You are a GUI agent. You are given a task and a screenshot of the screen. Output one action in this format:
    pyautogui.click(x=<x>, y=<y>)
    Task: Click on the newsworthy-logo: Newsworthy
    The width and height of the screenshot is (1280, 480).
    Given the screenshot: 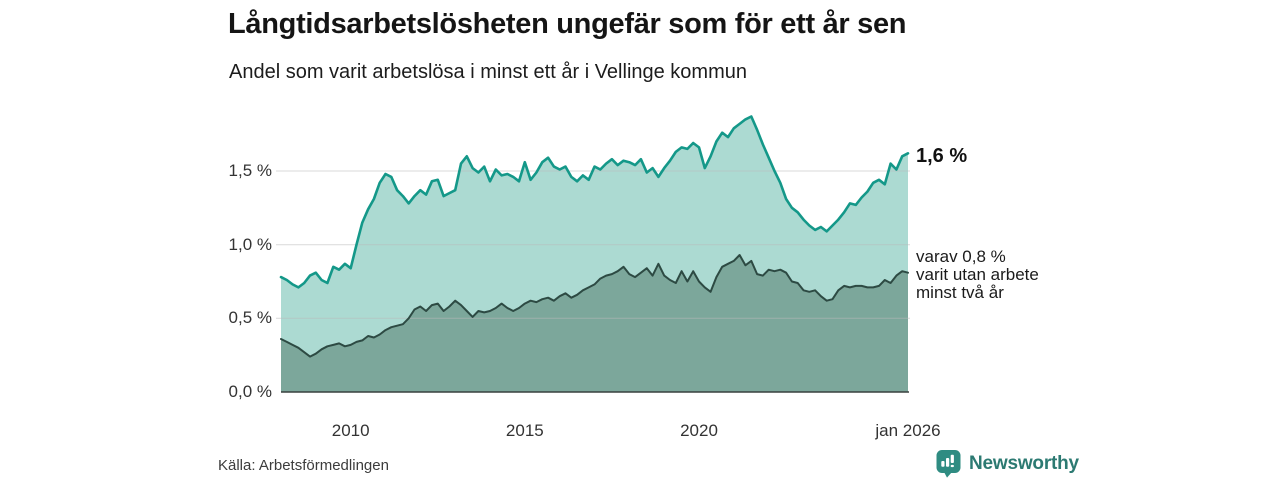 What is the action you would take?
    pyautogui.click(x=1007, y=464)
    